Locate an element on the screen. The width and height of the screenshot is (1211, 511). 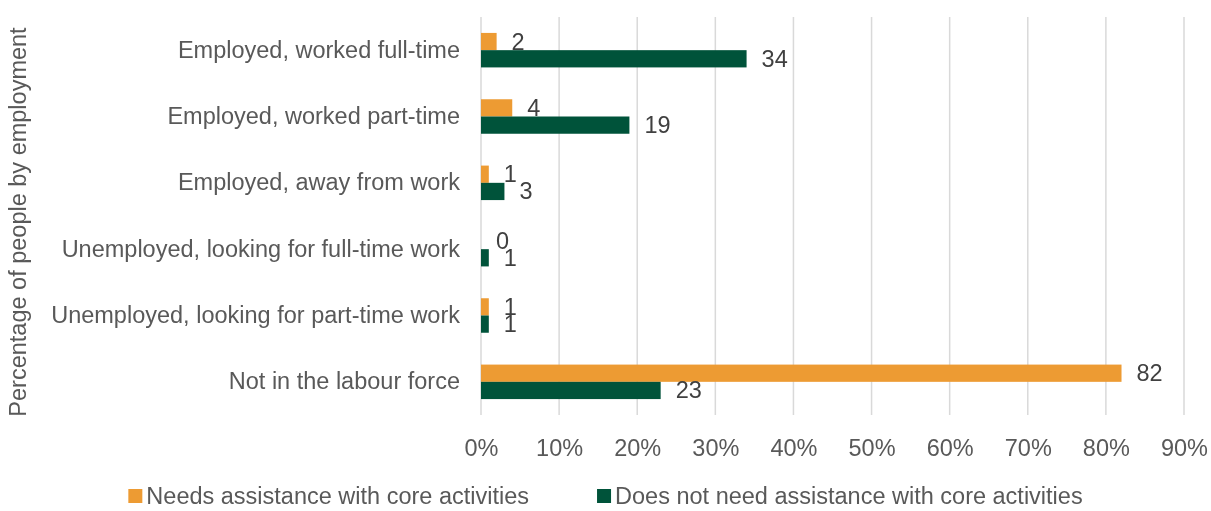
data-label: 3 is located at coordinates (526, 191).